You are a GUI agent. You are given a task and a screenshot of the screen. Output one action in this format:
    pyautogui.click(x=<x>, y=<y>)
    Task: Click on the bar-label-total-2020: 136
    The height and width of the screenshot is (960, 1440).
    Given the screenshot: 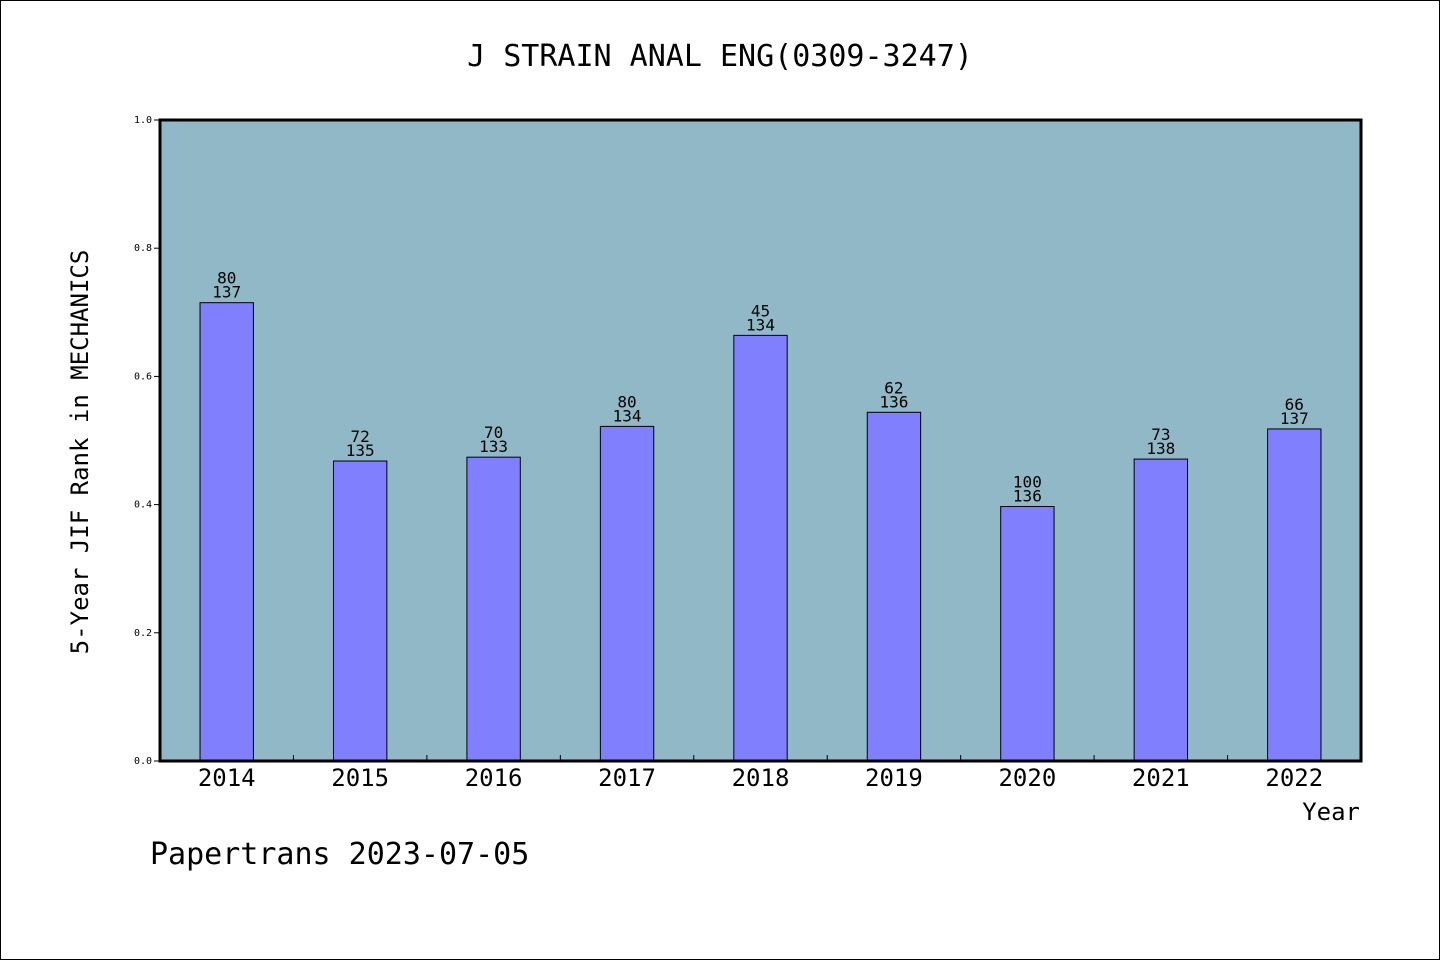 What is the action you would take?
    pyautogui.click(x=1027, y=496)
    